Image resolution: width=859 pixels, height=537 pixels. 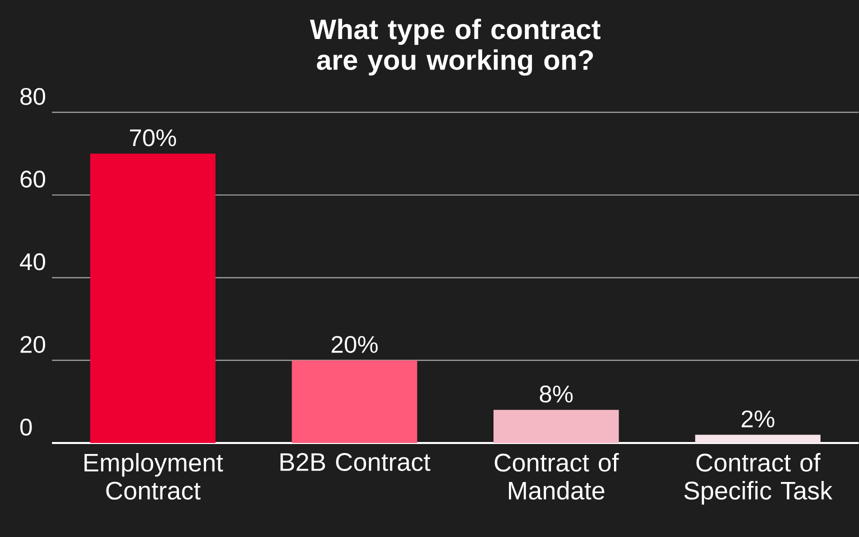 What do you see at coordinates (33, 96) in the screenshot?
I see `y-tick-label: 80` at bounding box center [33, 96].